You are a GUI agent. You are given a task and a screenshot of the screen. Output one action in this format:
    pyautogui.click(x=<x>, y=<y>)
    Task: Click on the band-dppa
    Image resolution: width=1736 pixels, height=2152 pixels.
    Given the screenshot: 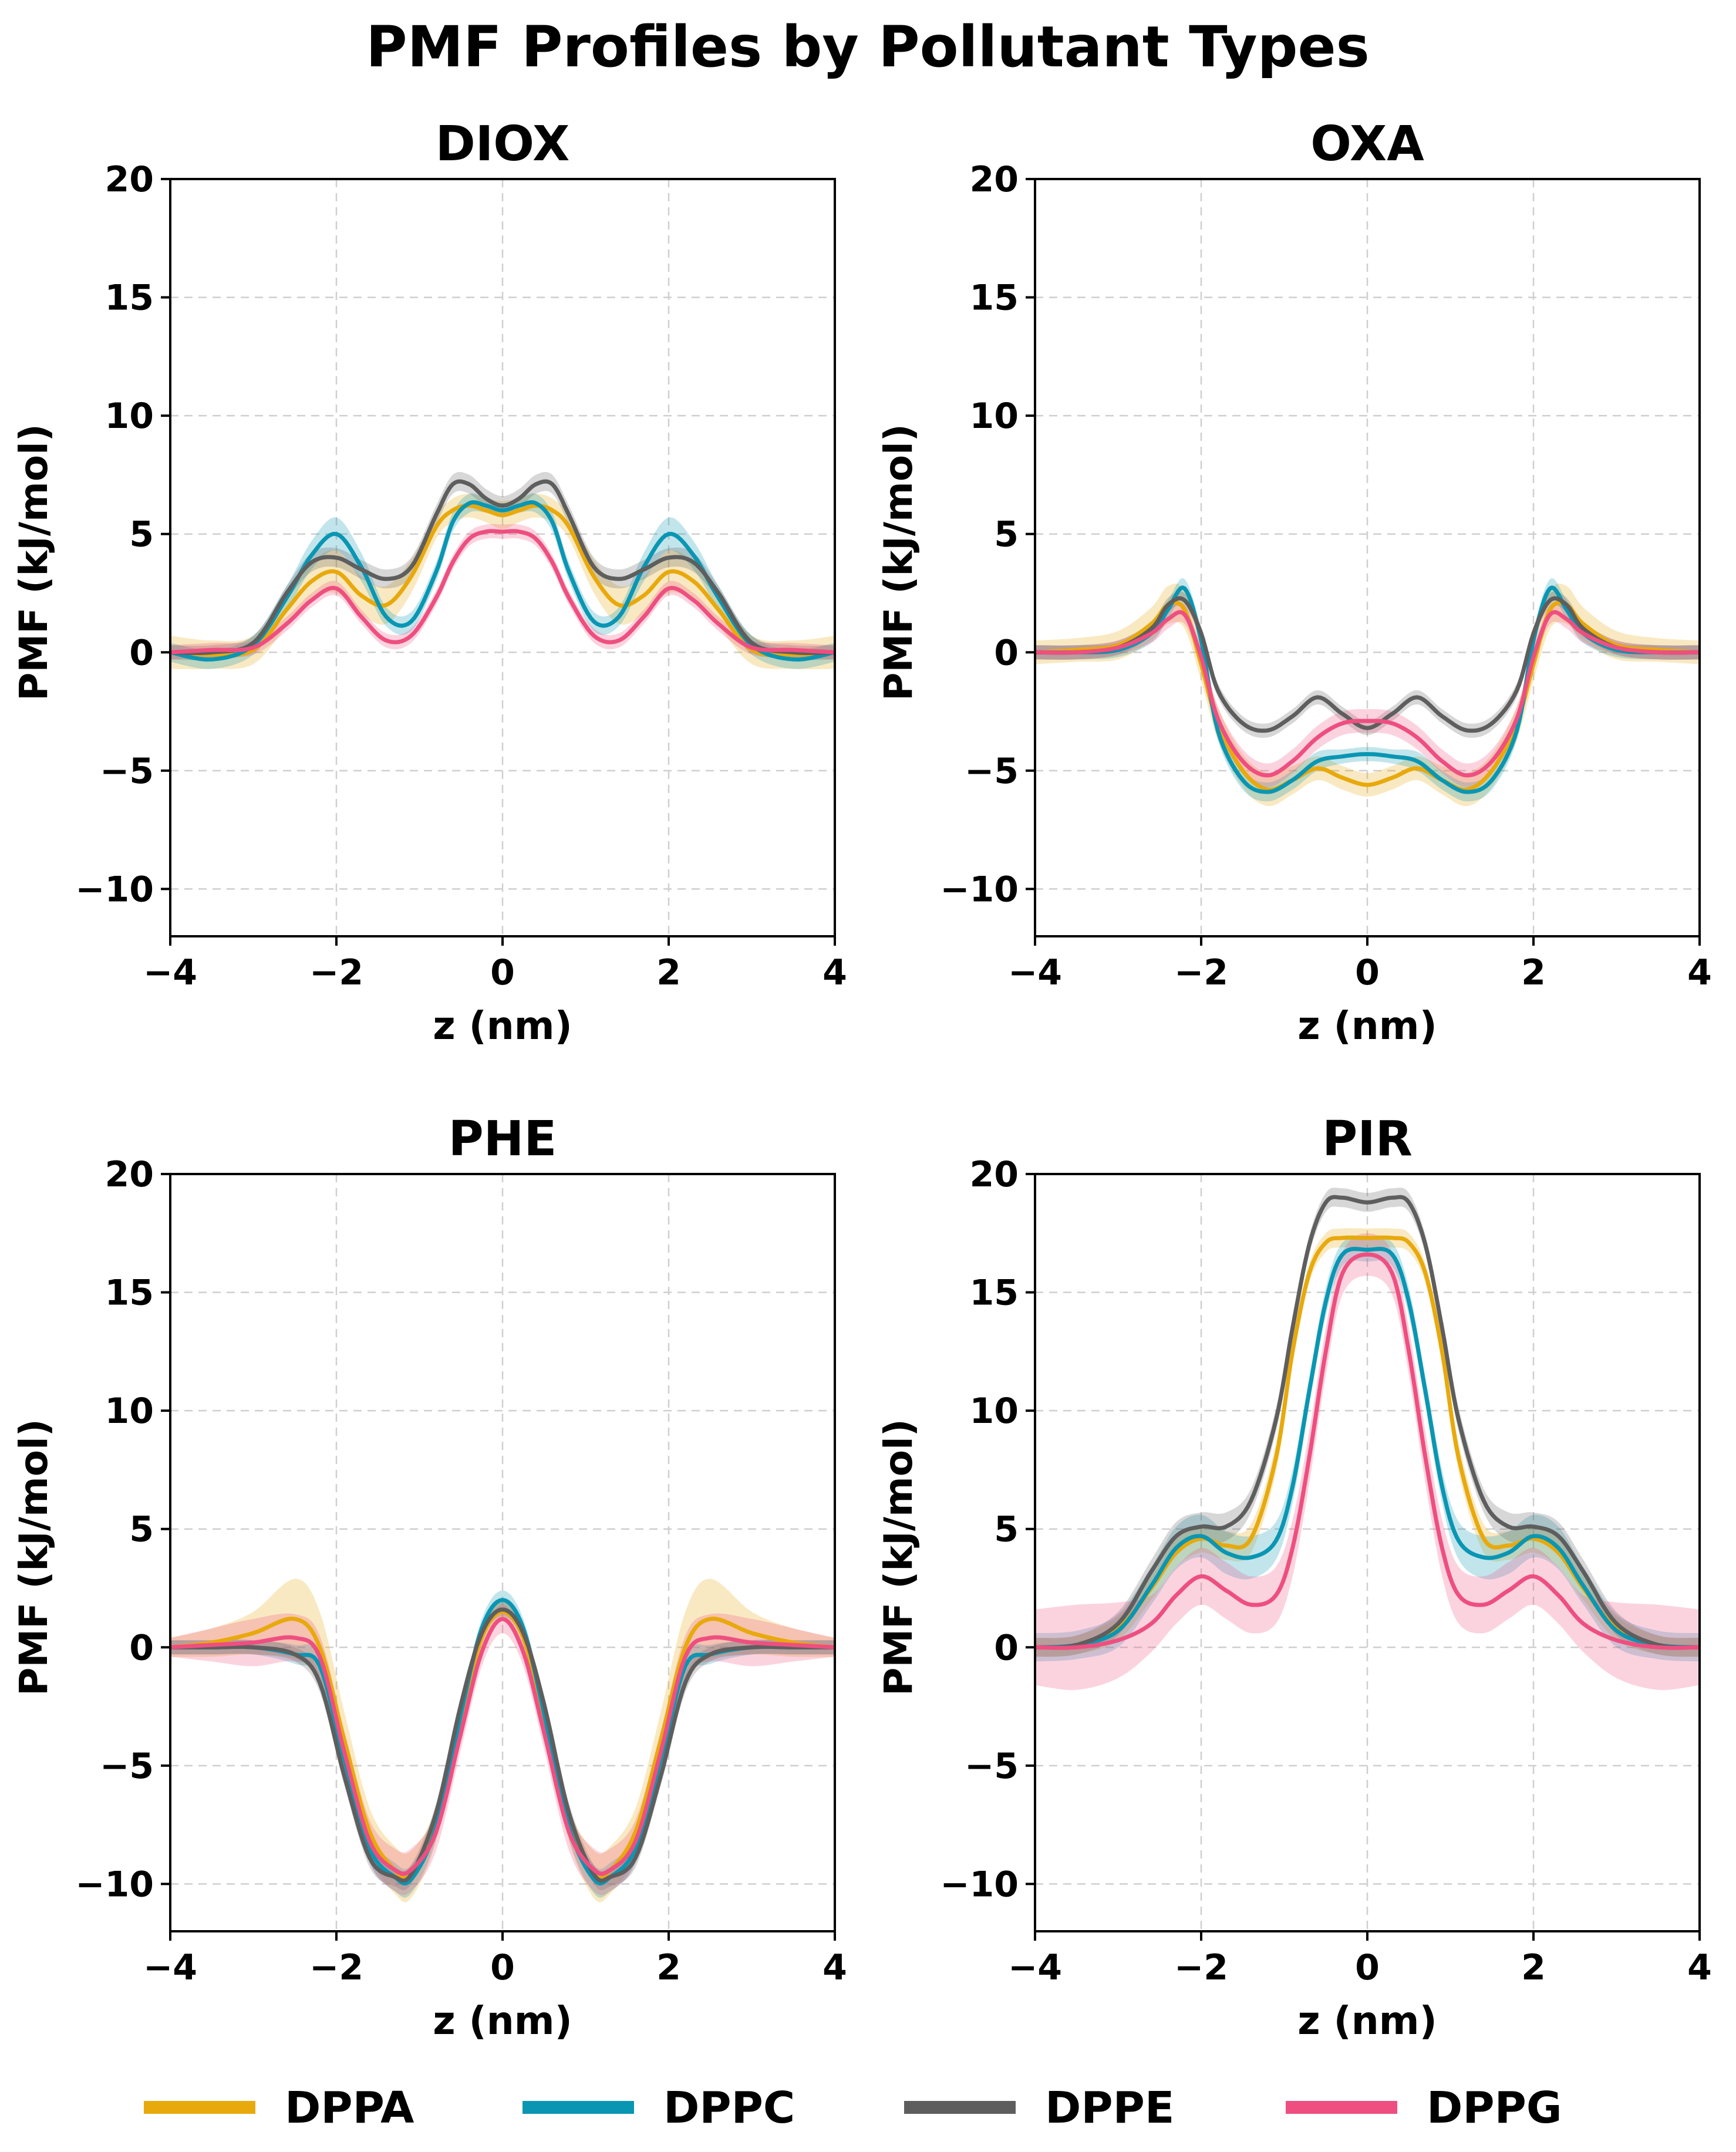 What is the action you would take?
    pyautogui.click(x=1367, y=1442)
    